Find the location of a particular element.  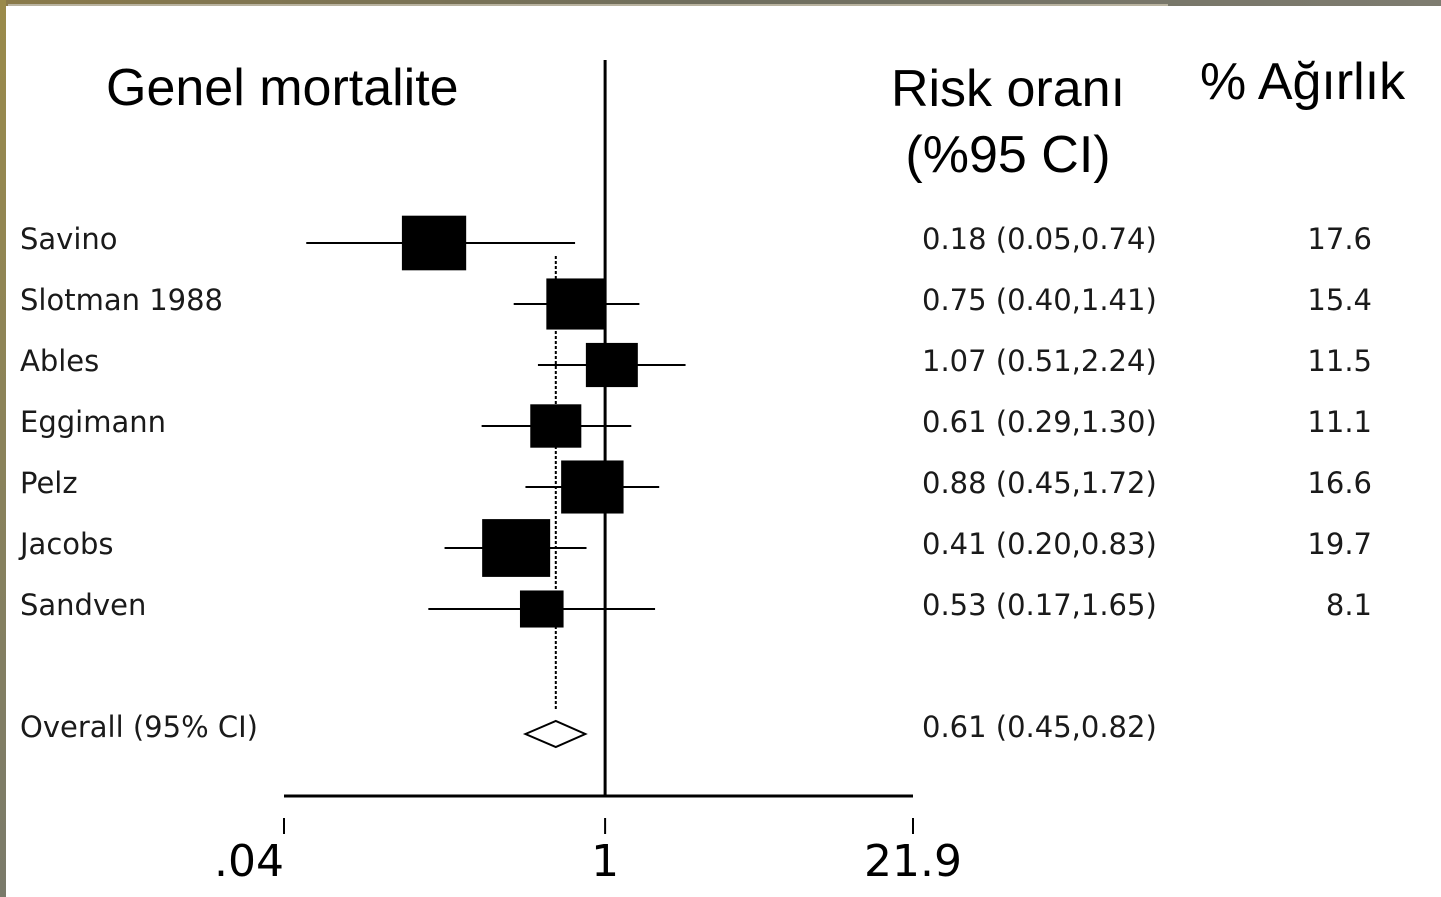

study-name-label: Sandven is located at coordinates (83, 605).